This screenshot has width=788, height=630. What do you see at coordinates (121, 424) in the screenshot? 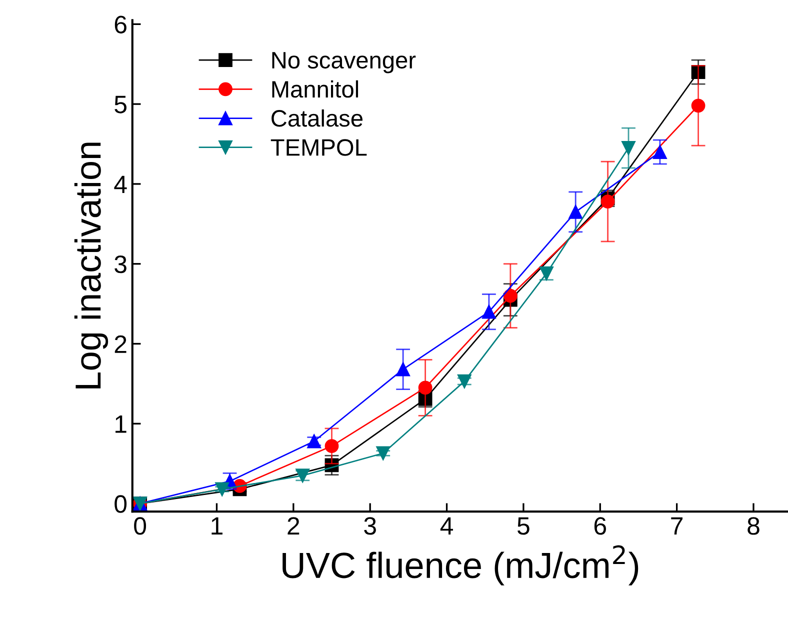
I see `y-tick-label: 1` at bounding box center [121, 424].